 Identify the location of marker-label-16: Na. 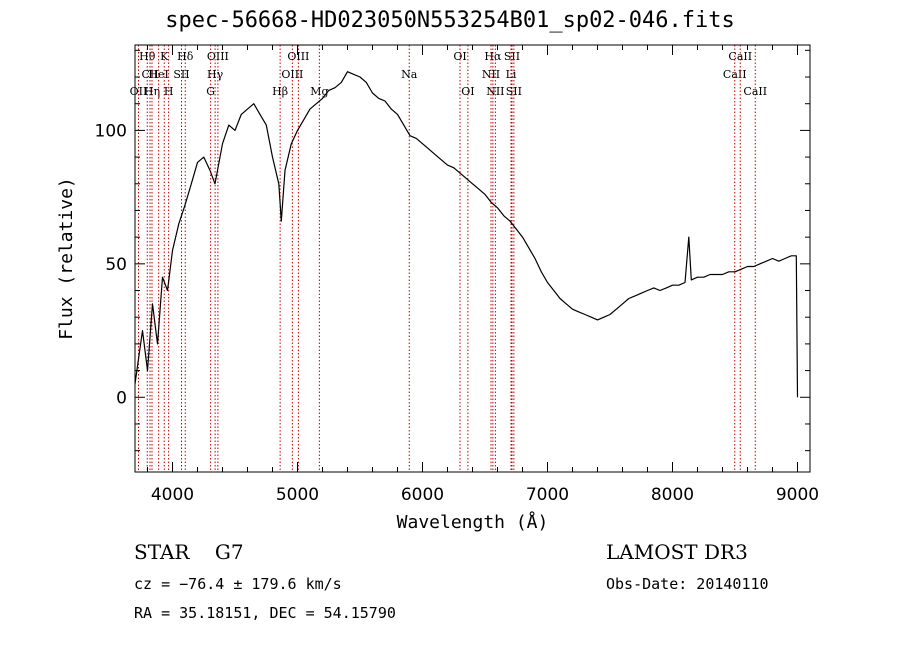
(409, 74).